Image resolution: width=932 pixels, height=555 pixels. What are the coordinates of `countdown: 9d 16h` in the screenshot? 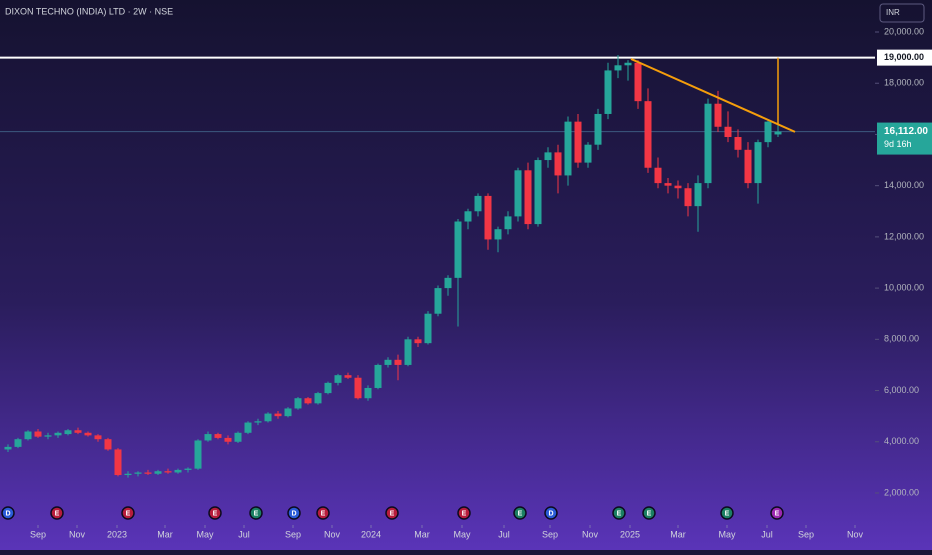 It's located at (898, 144).